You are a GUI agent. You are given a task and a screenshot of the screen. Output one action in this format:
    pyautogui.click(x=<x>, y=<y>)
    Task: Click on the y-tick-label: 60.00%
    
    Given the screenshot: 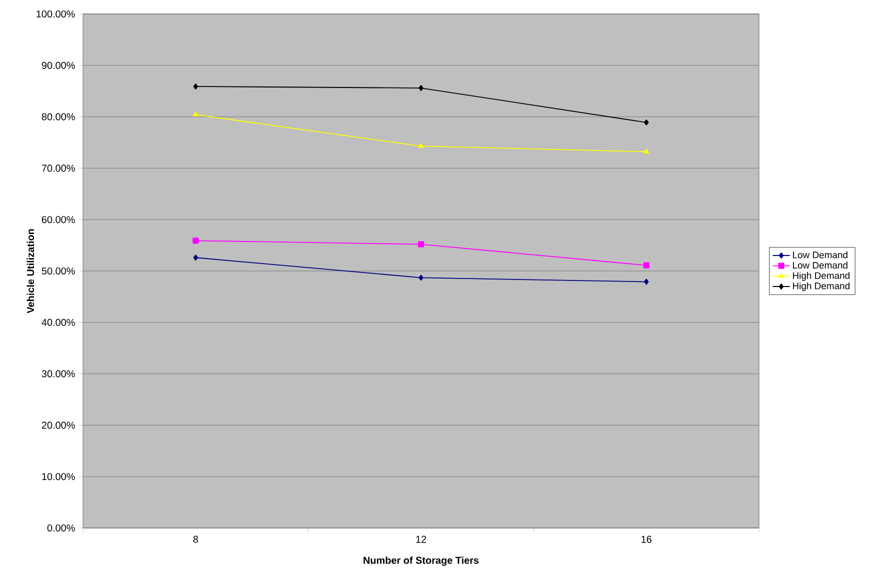 What is the action you would take?
    pyautogui.click(x=58, y=220)
    